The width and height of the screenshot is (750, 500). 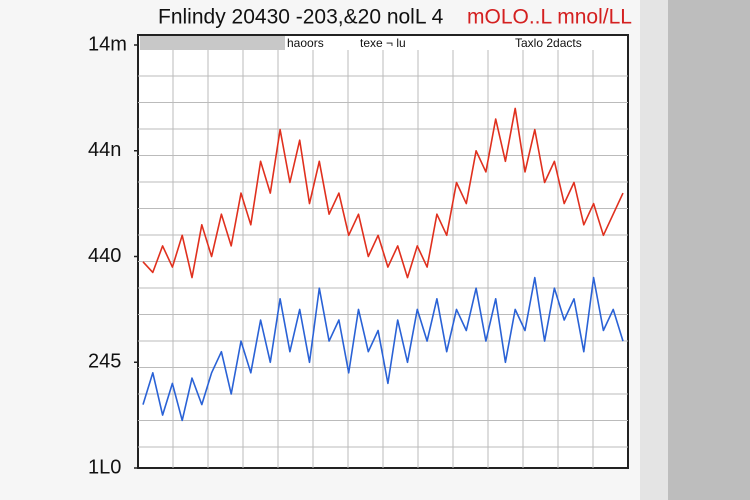 I want to click on header-label: Taxlo 2dacts, so click(x=548, y=43).